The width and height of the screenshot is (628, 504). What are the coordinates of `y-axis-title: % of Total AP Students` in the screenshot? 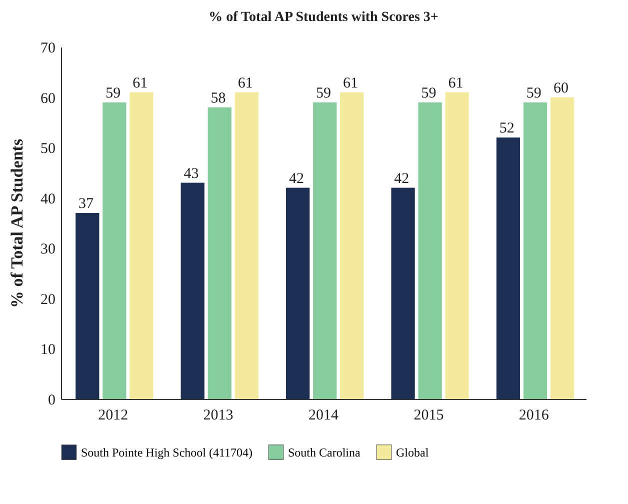 It's located at (17, 223).